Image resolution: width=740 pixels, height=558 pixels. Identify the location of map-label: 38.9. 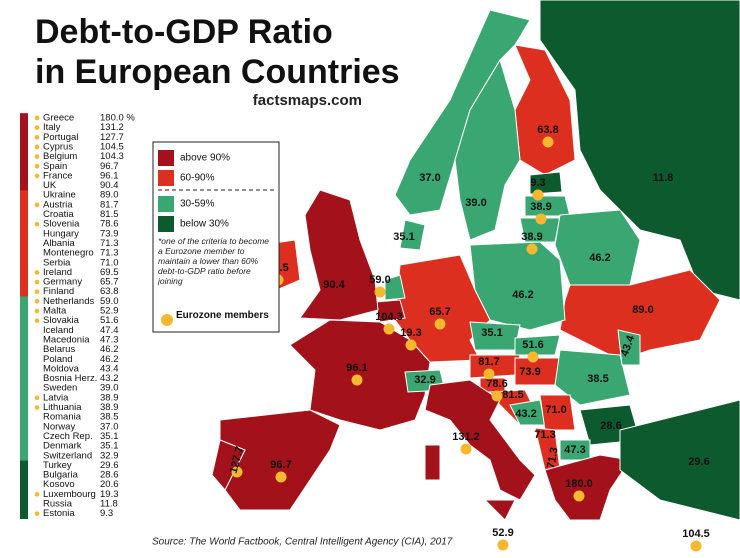
(531, 237).